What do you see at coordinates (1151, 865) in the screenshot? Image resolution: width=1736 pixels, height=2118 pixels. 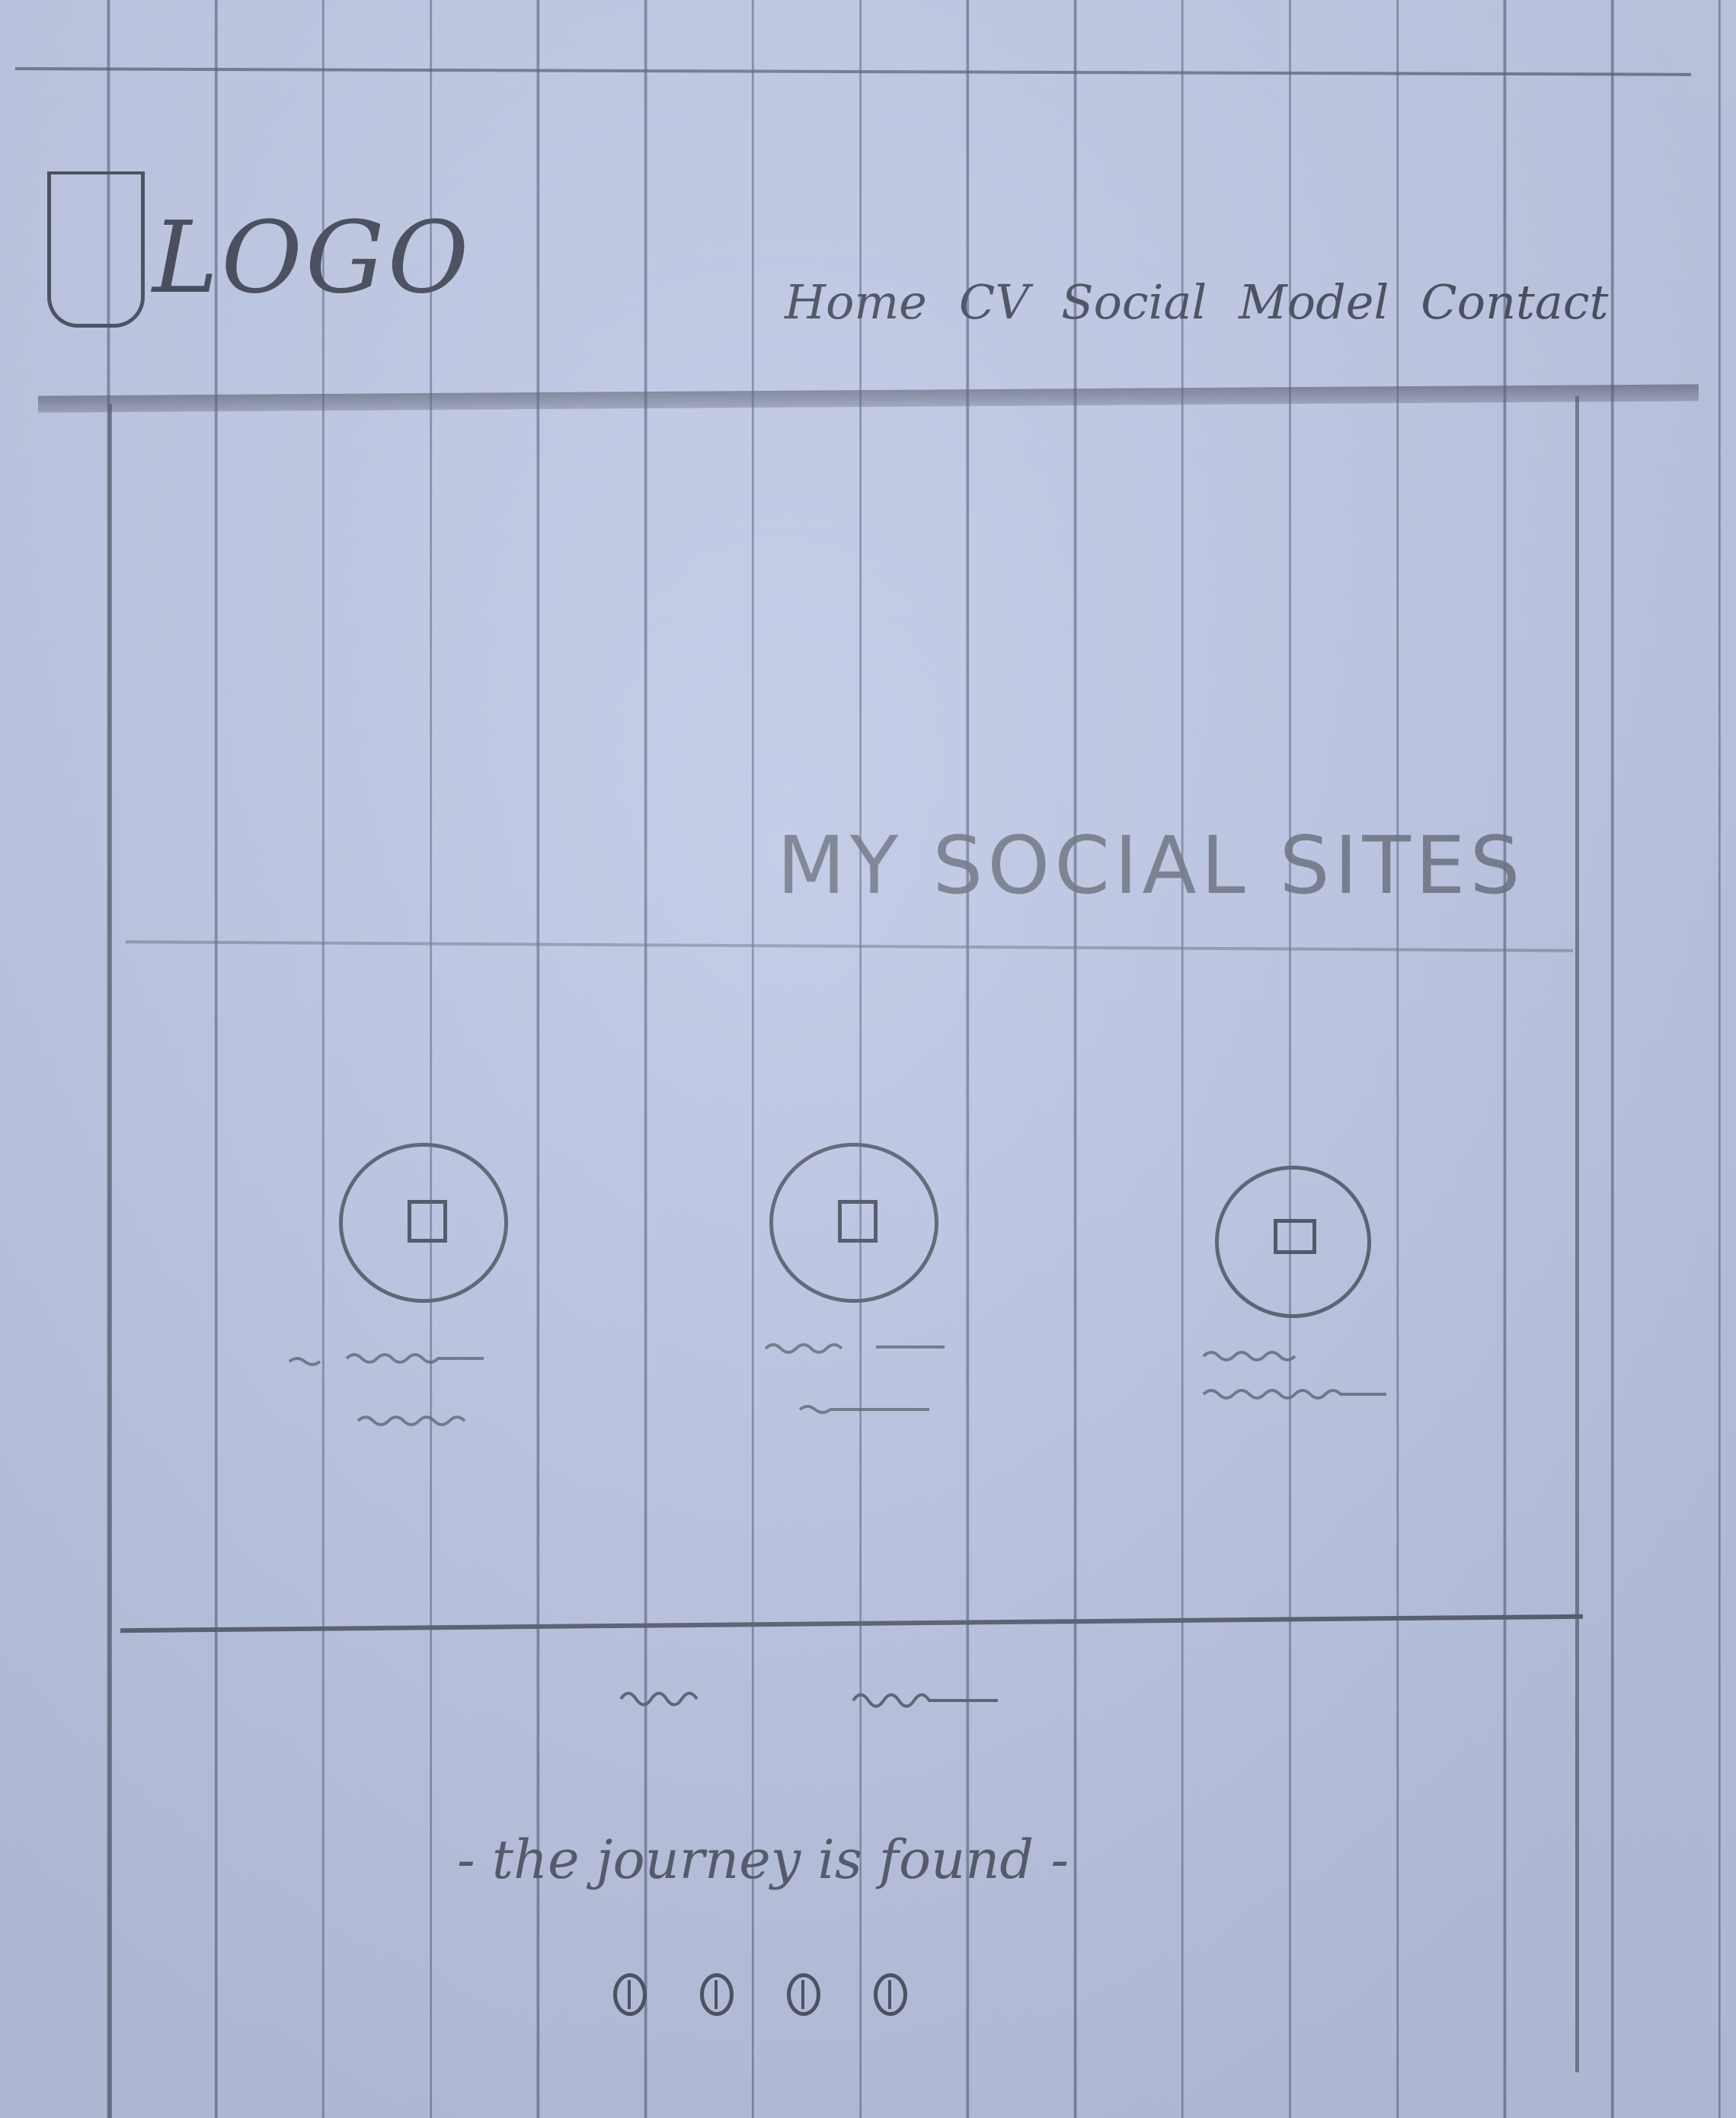 I see `section-title: MY SOCIAL SITES` at bounding box center [1151, 865].